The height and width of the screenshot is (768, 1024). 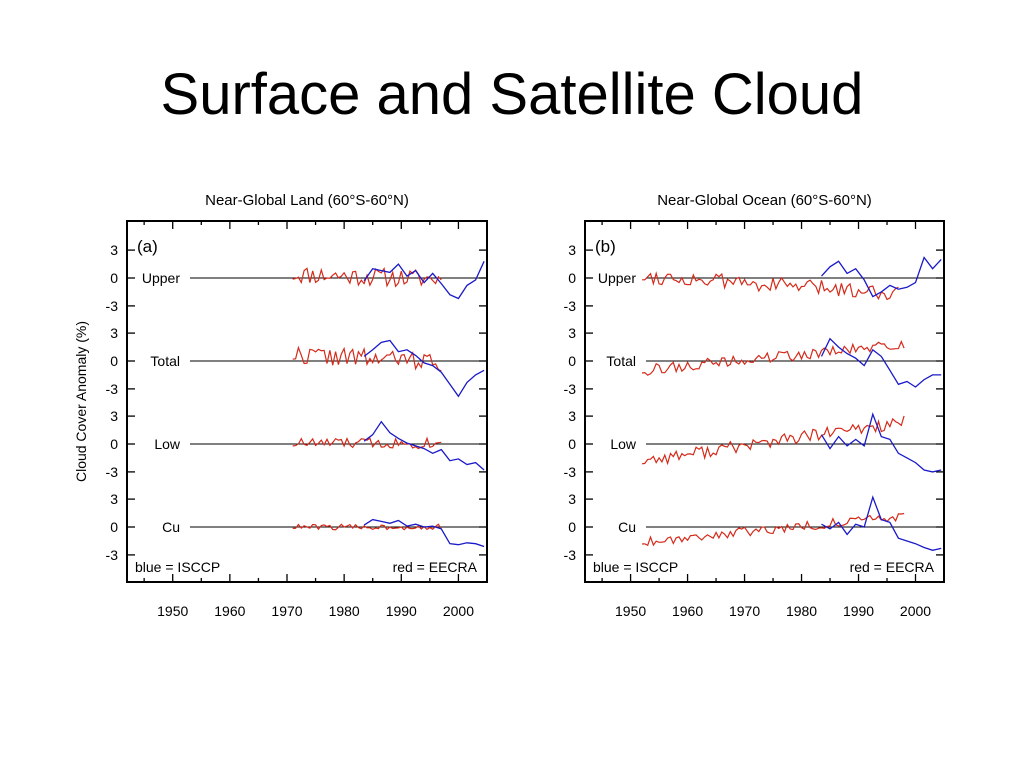 What do you see at coordinates (307, 200) in the screenshot?
I see `chart-title: Near-Global Land (60°S-60°N)` at bounding box center [307, 200].